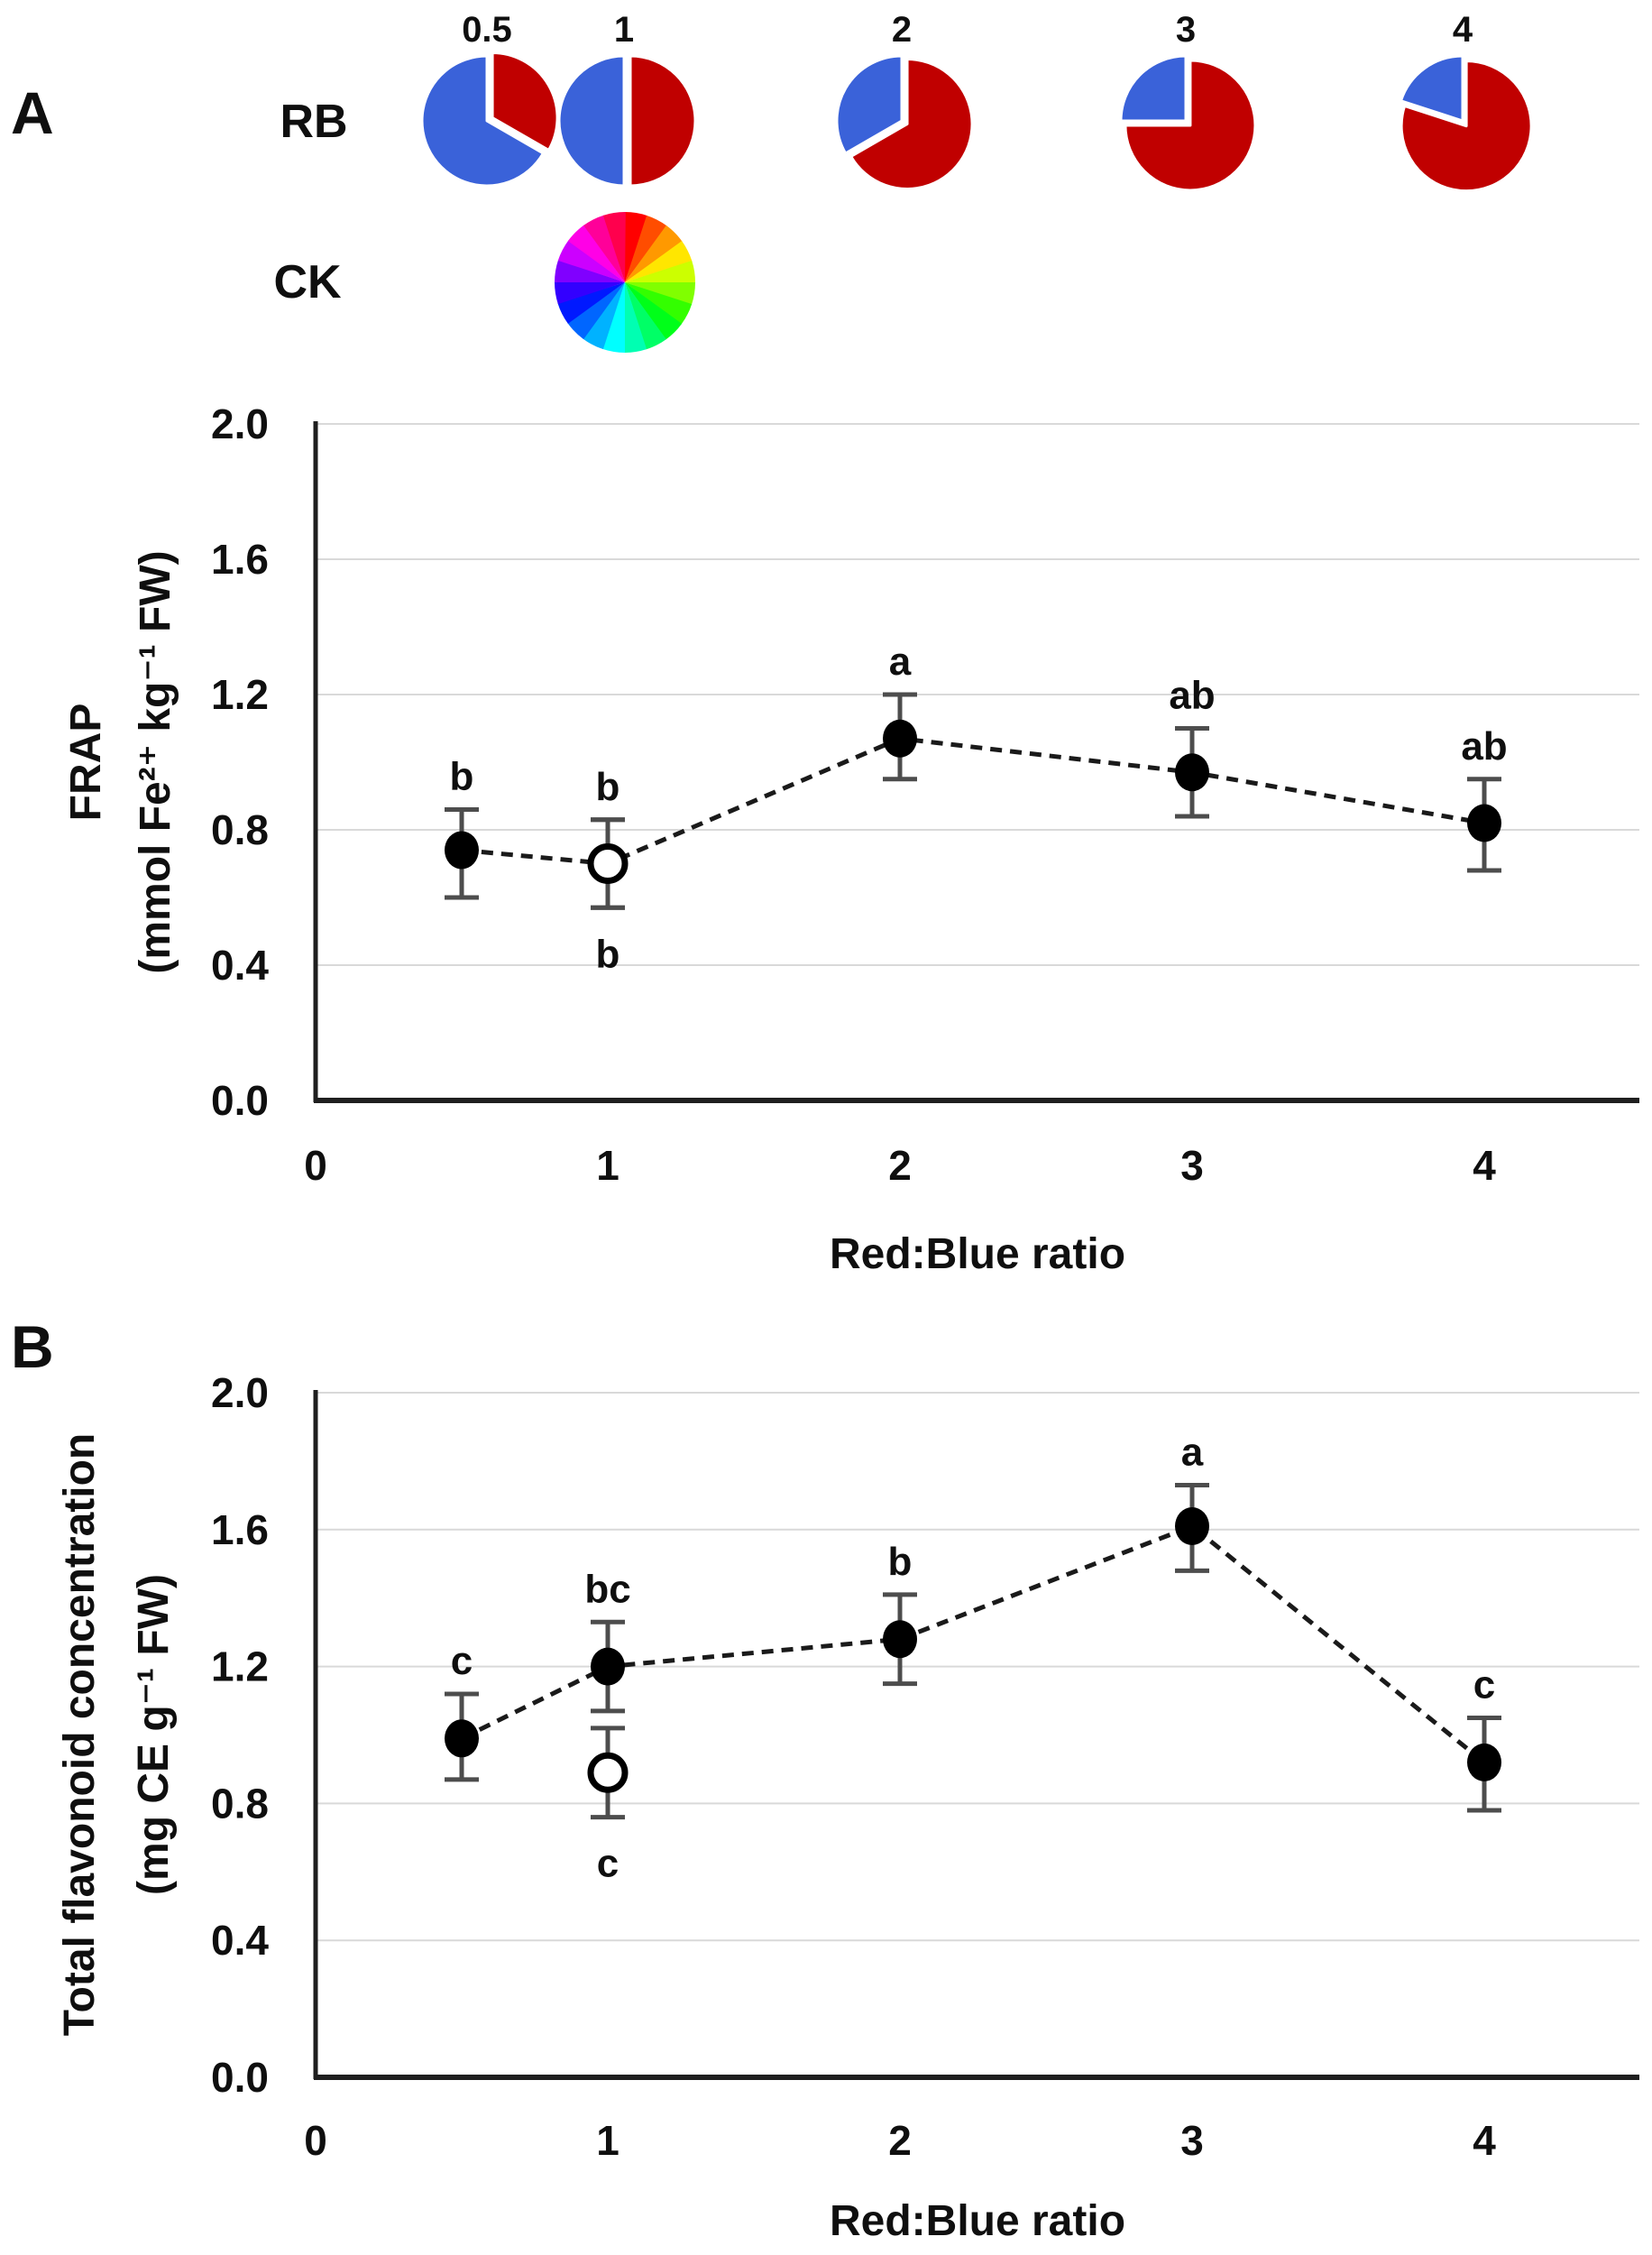 This screenshot has height=2255, width=1652. What do you see at coordinates (973, 1643) in the screenshot?
I see `rb-series-line` at bounding box center [973, 1643].